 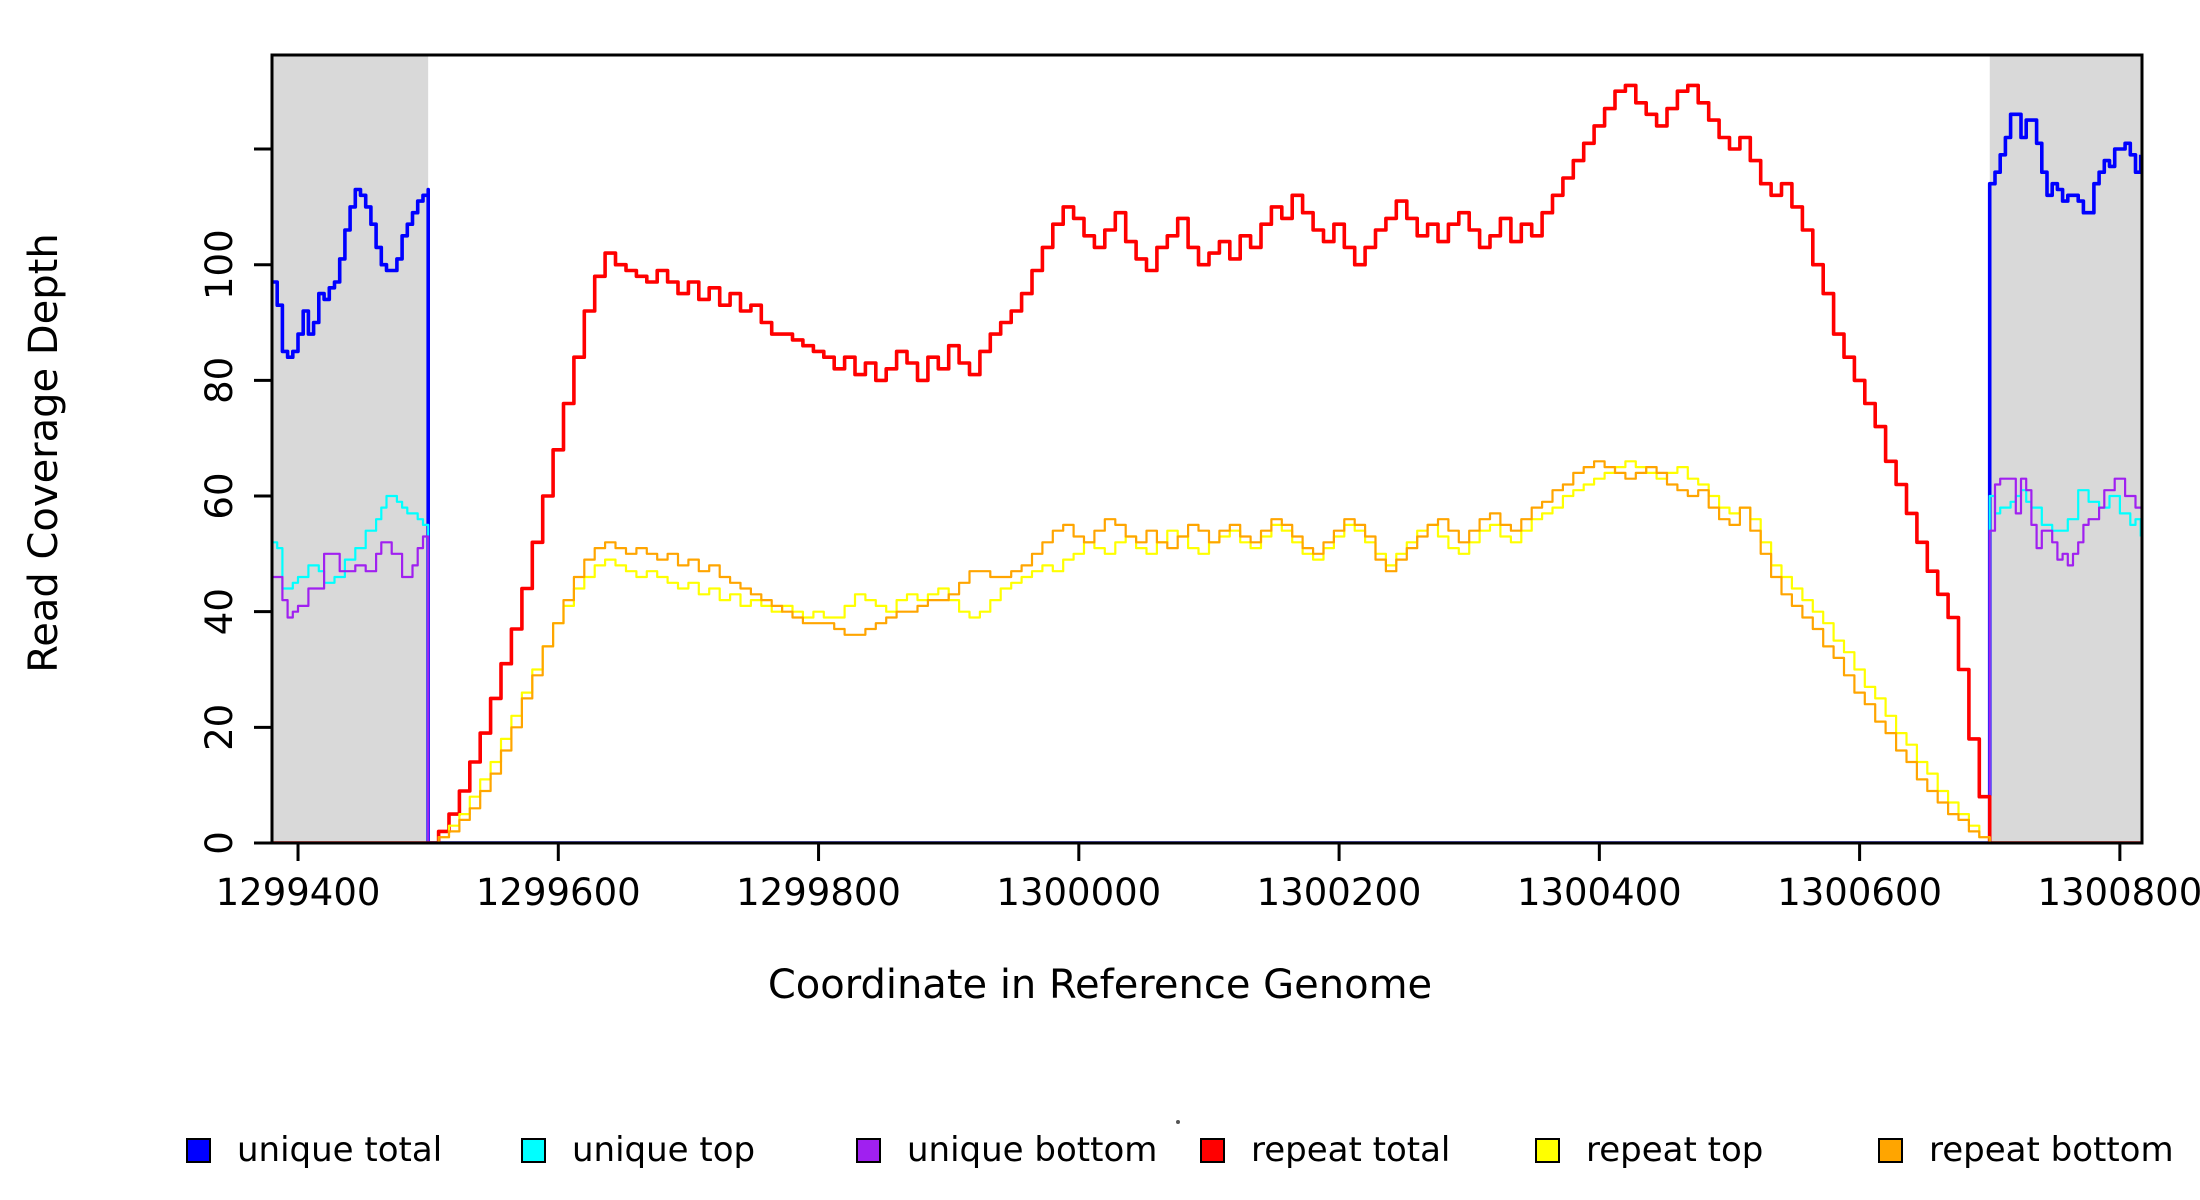 I want to click on stray-dot, so click(x=1178, y=1122).